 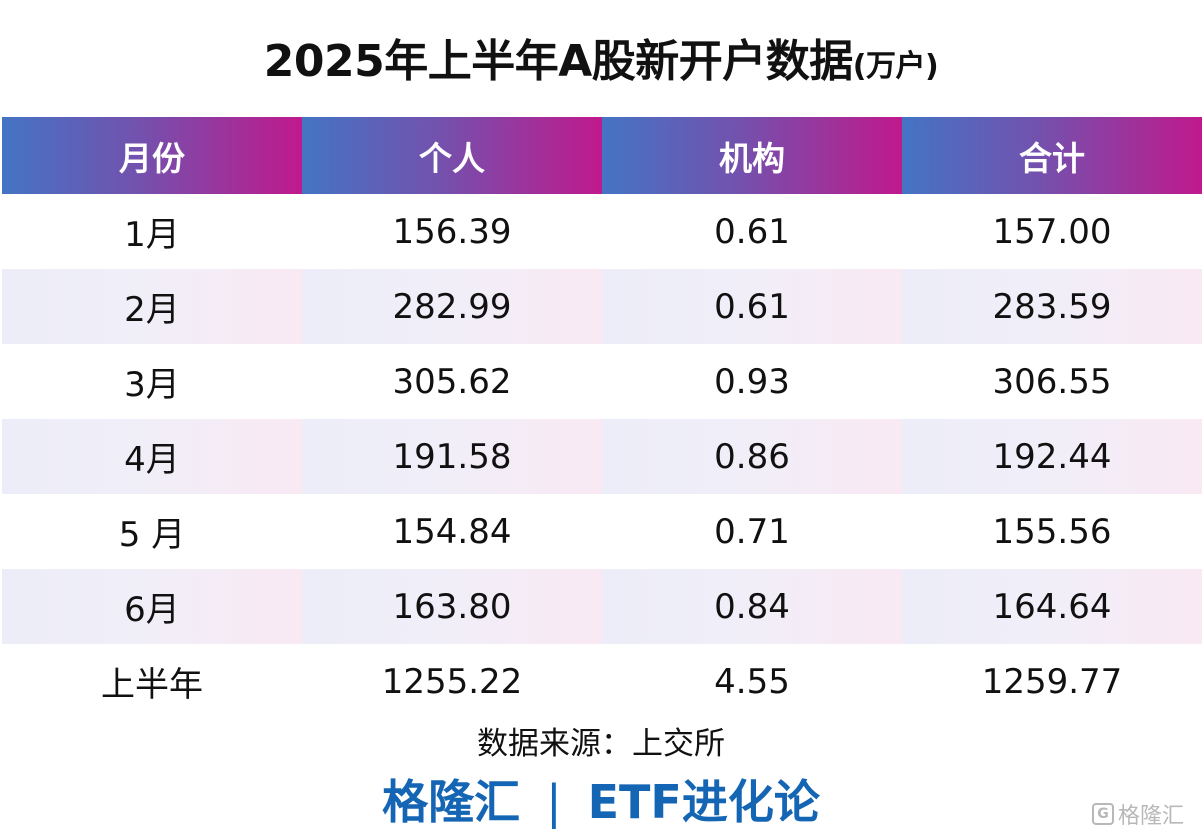 What do you see at coordinates (1052, 606) in the screenshot?
I see `cell-total: 164.64` at bounding box center [1052, 606].